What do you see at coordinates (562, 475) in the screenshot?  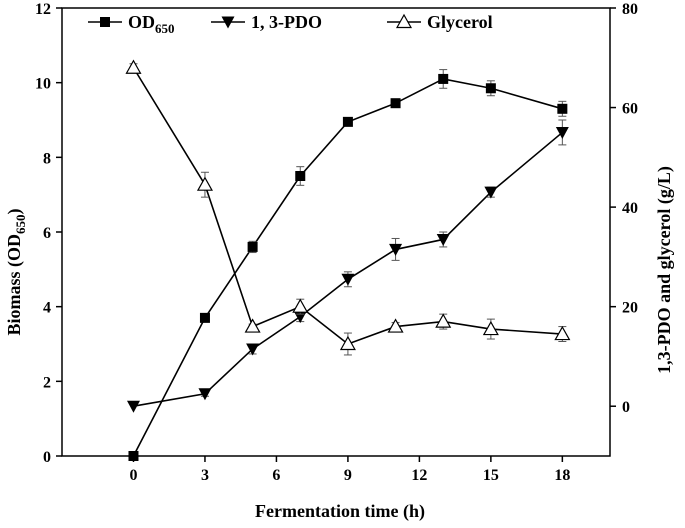 I see `x-tick-label: 18` at bounding box center [562, 475].